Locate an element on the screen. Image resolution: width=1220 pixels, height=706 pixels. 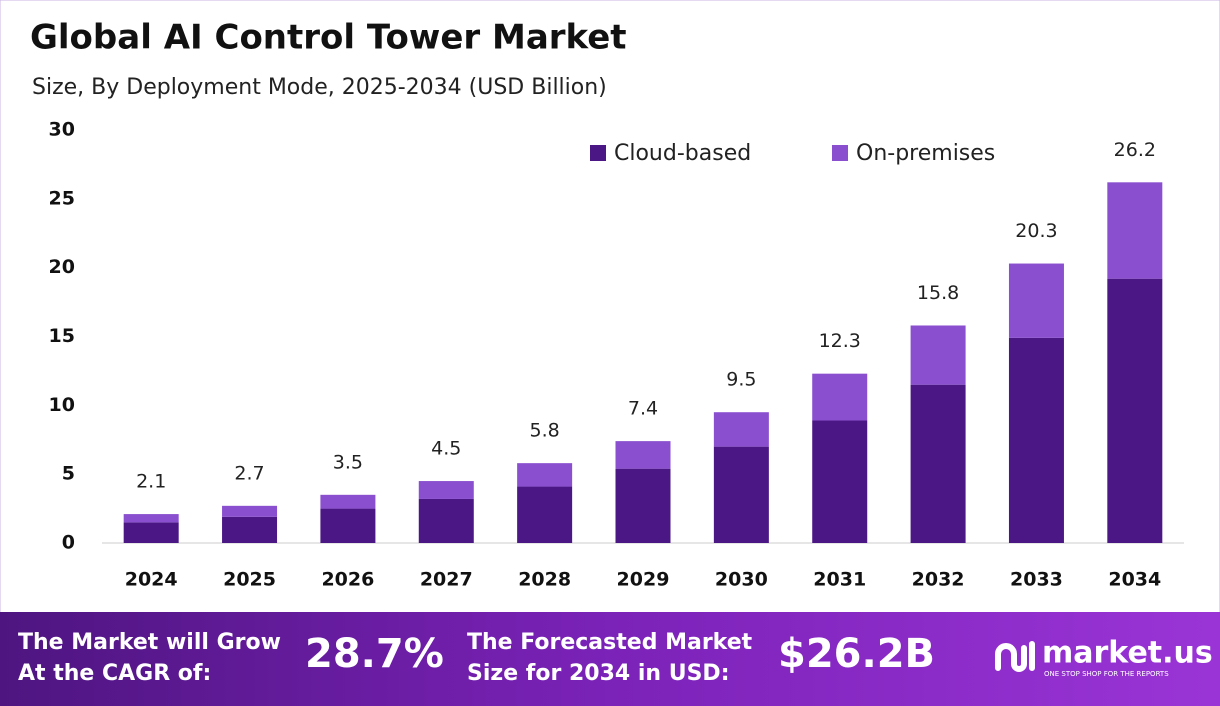
logo: market.us is located at coordinates (1127, 653).